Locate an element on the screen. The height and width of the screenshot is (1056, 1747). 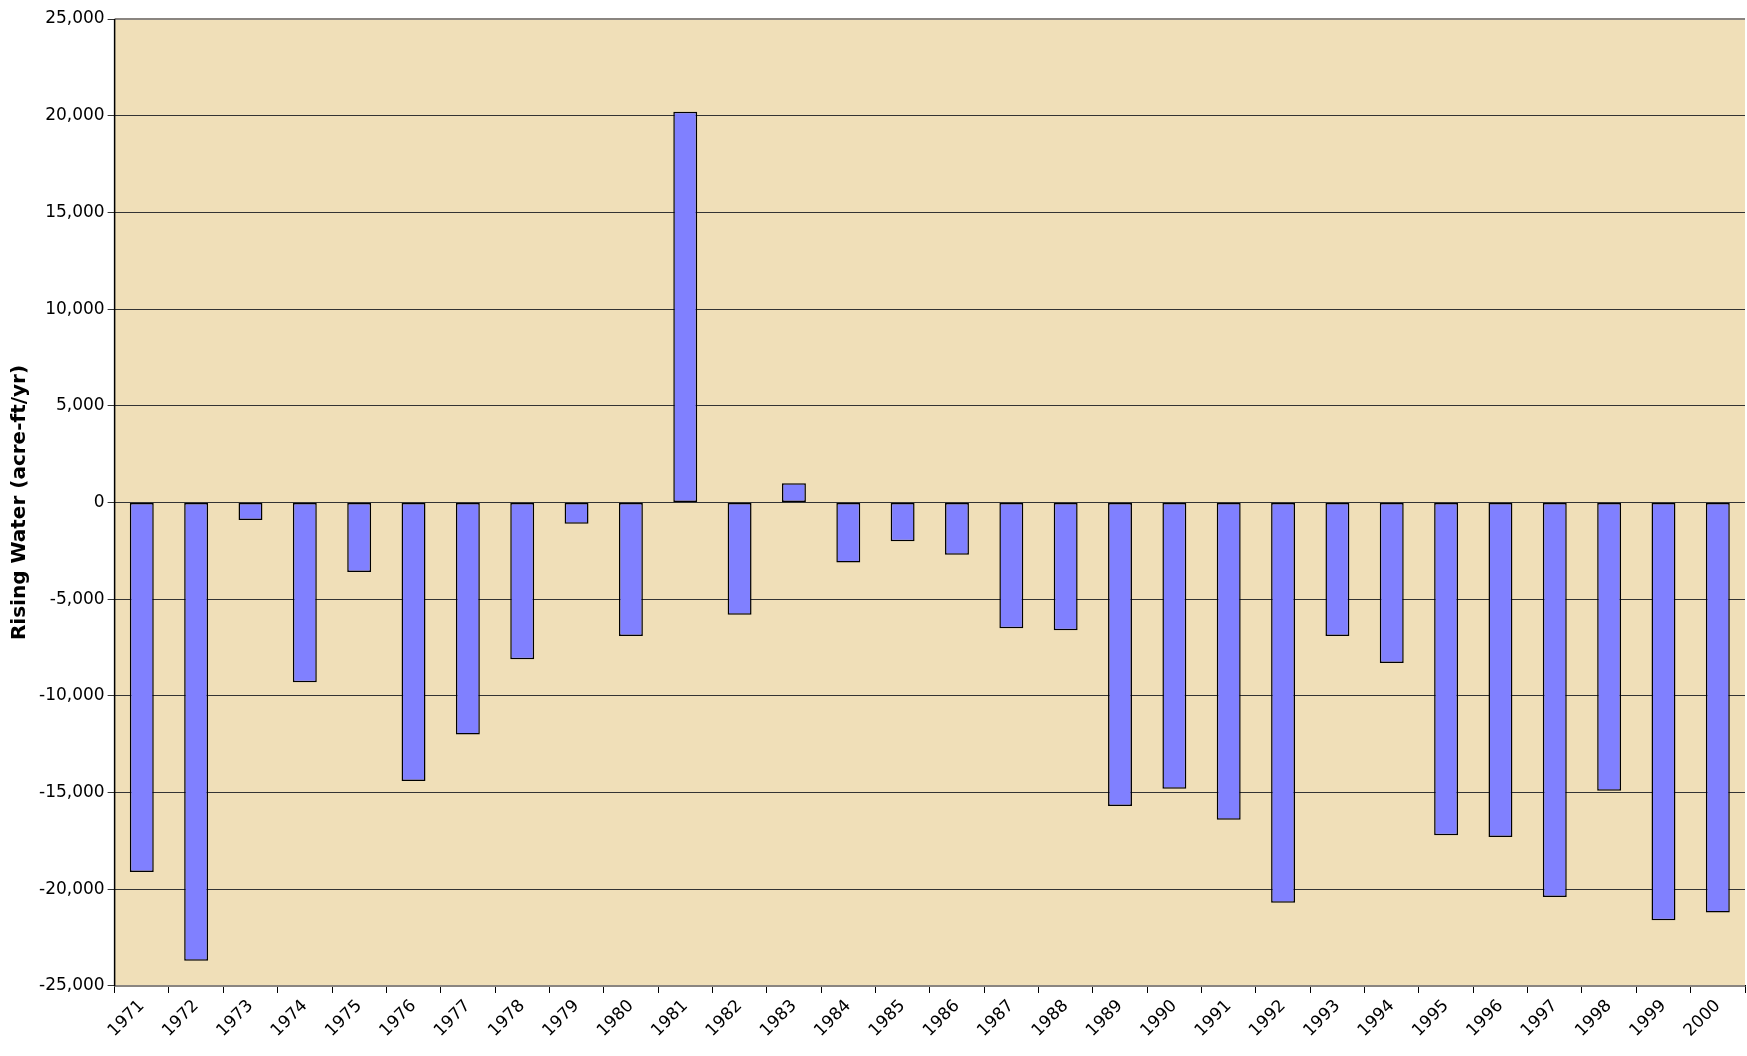
y-axis-title: Rising Water (acre-ft/yr) is located at coordinates (18, 502).